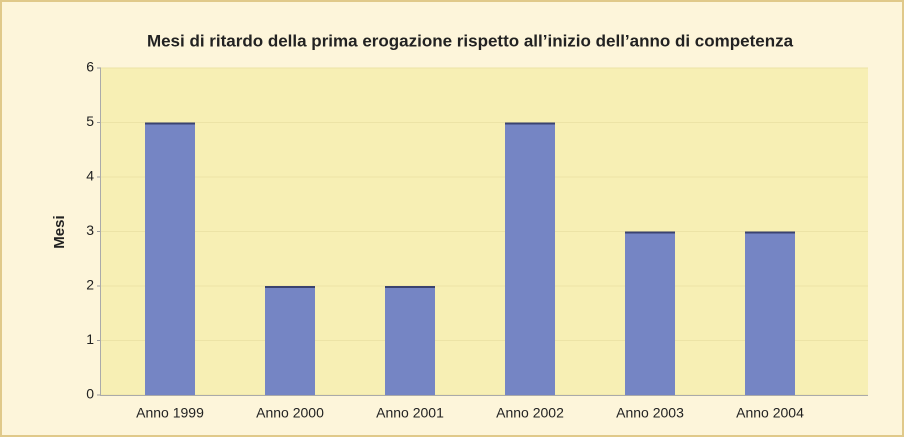 Image resolution: width=904 pixels, height=437 pixels. I want to click on y-axis-label: Mesi, so click(59, 231).